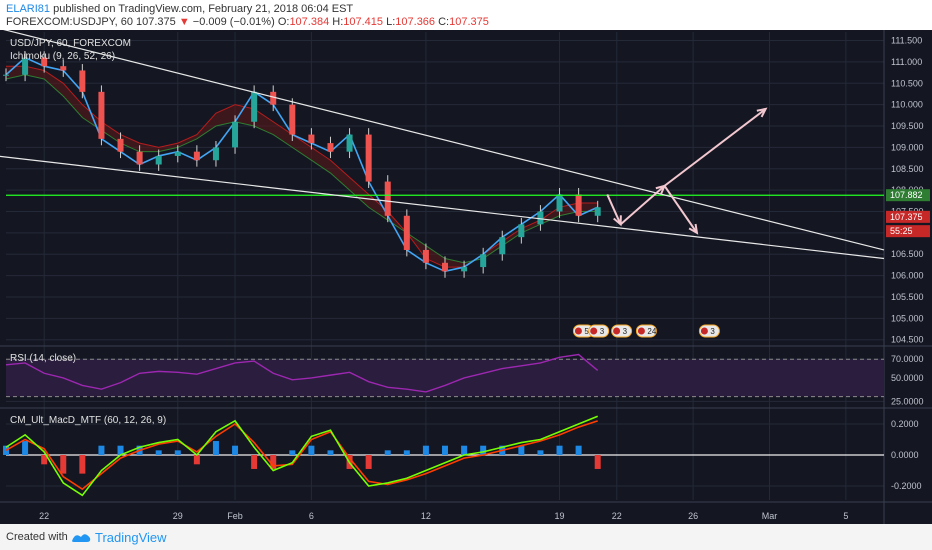 The width and height of the screenshot is (932, 550). I want to click on tradingview-brand: TradingView, so click(131, 537).